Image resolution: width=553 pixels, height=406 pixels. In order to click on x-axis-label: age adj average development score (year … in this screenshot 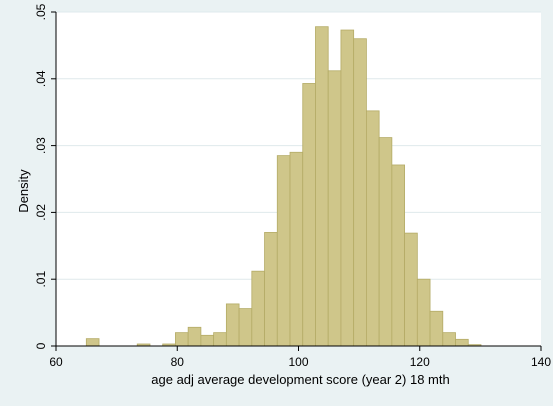, I will do `click(300, 379)`.